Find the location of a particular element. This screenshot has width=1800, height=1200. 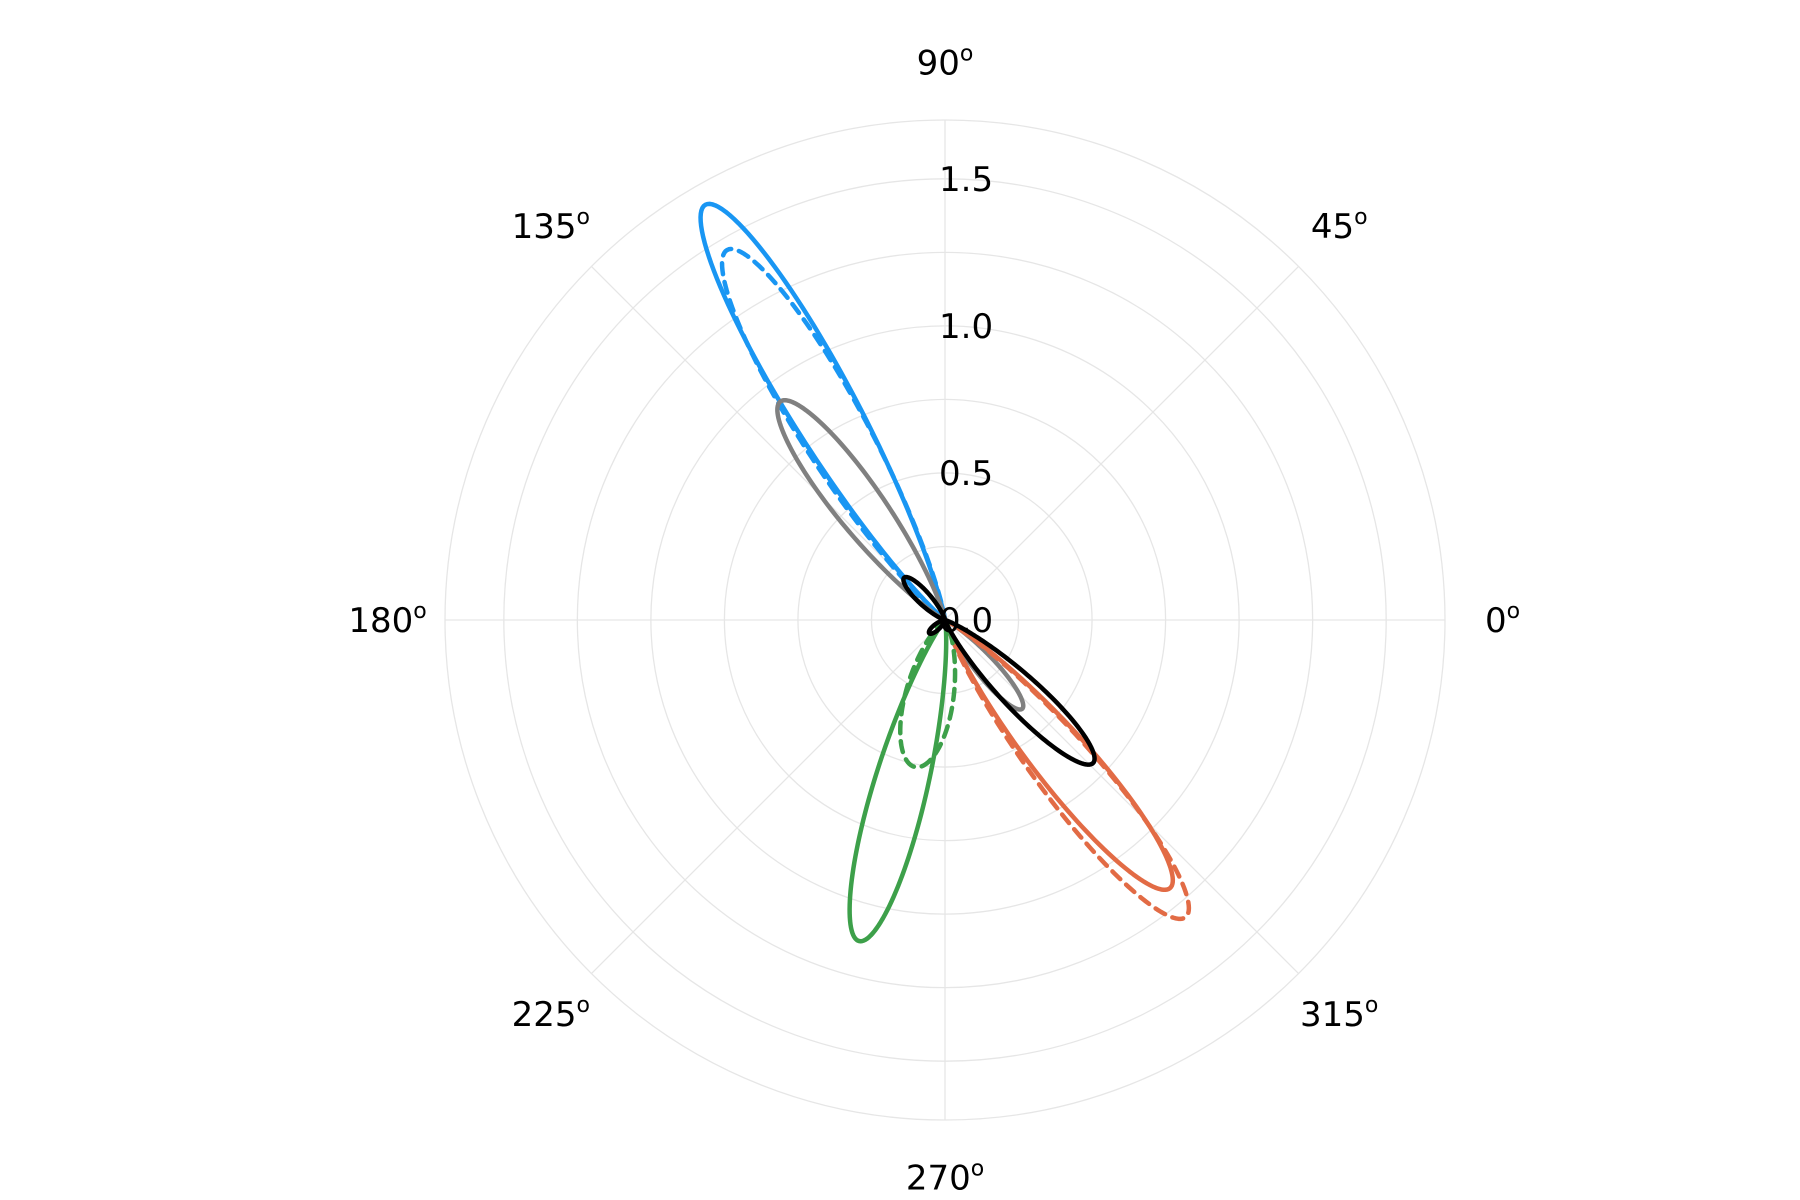

angle-tick-label: 45o is located at coordinates (1339, 226).